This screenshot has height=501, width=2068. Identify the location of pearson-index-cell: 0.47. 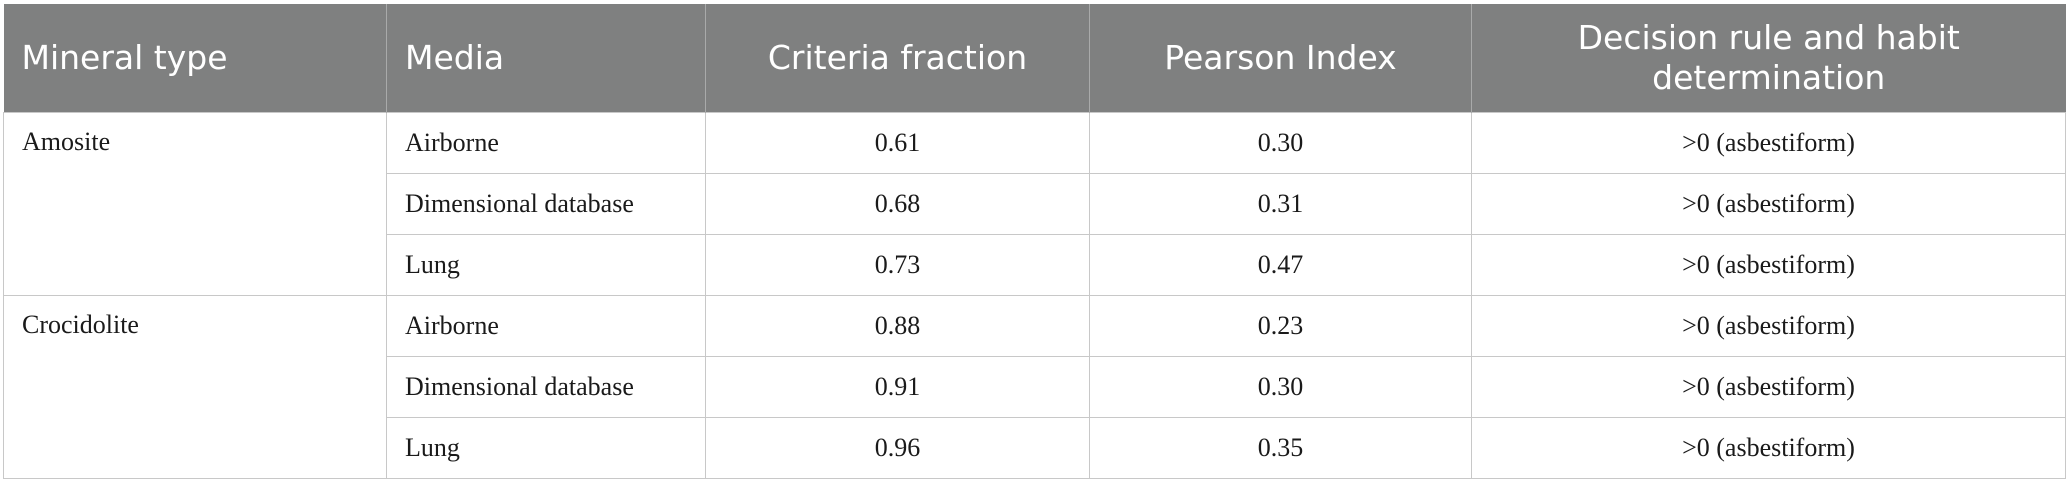
(1280, 265).